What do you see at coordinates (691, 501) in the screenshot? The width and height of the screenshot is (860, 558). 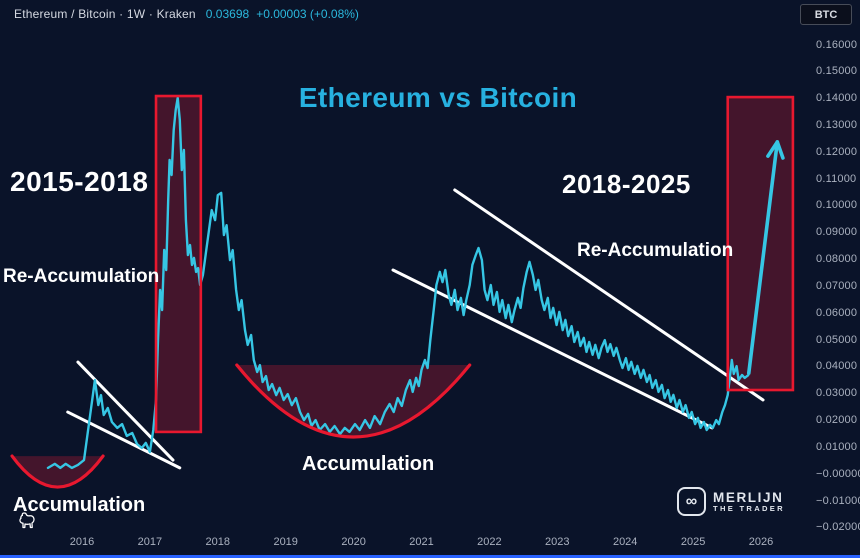 I see `infinity-logo-icon: ∞` at bounding box center [691, 501].